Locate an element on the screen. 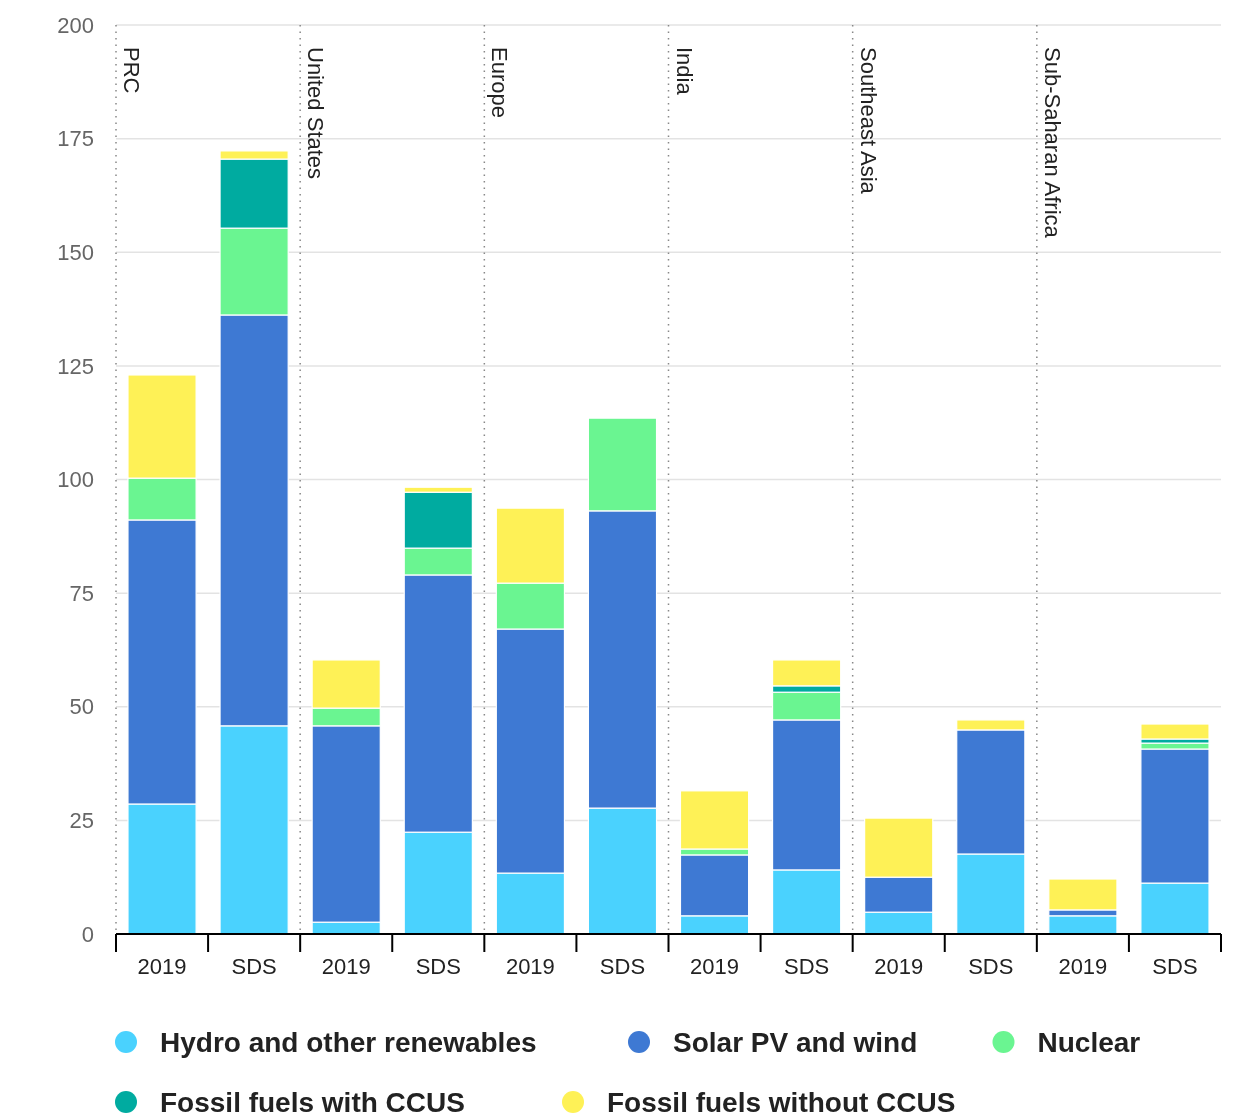 The width and height of the screenshot is (1253, 1116). annotation: PRC is located at coordinates (131, 70).